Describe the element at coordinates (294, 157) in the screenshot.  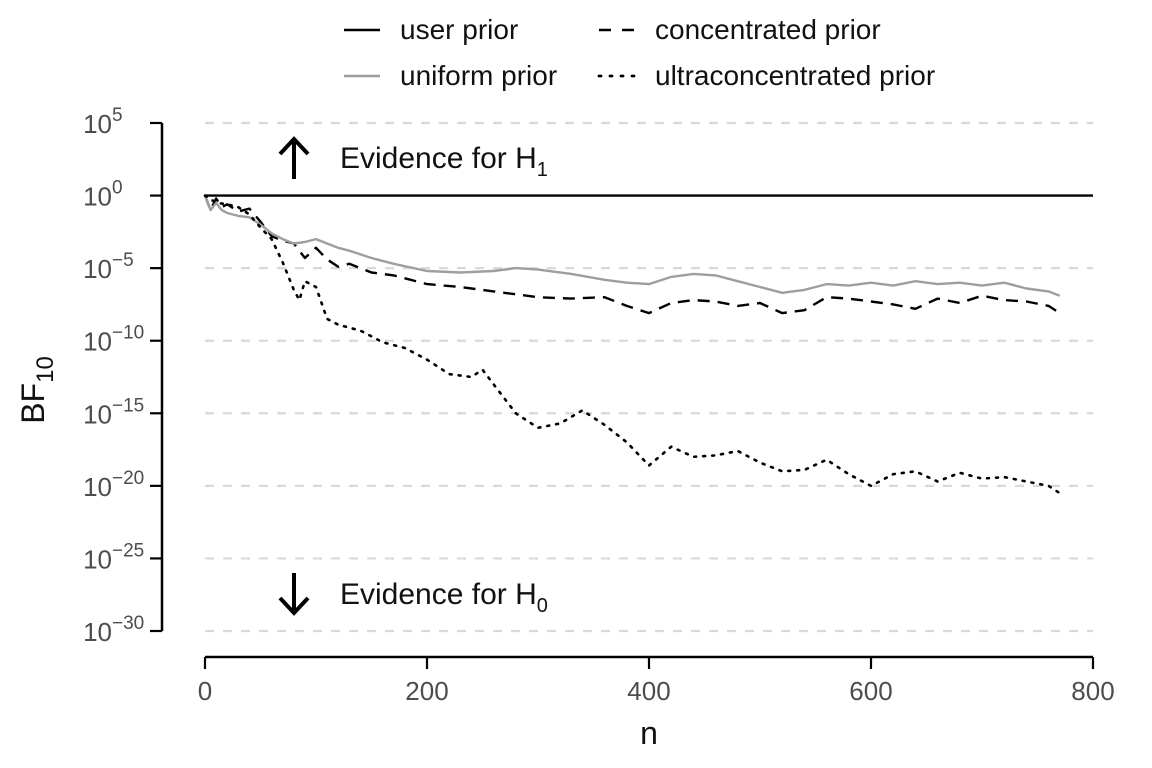
I see `arrow-up-icon` at that location.